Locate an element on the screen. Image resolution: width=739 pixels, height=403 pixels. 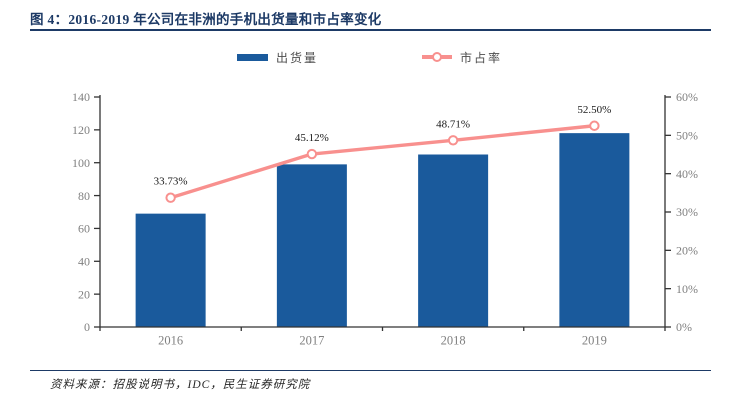
figure-title: 图 4：2016-2019 年公司在非洲的手机出货量和市占率变化 is located at coordinates (206, 19).